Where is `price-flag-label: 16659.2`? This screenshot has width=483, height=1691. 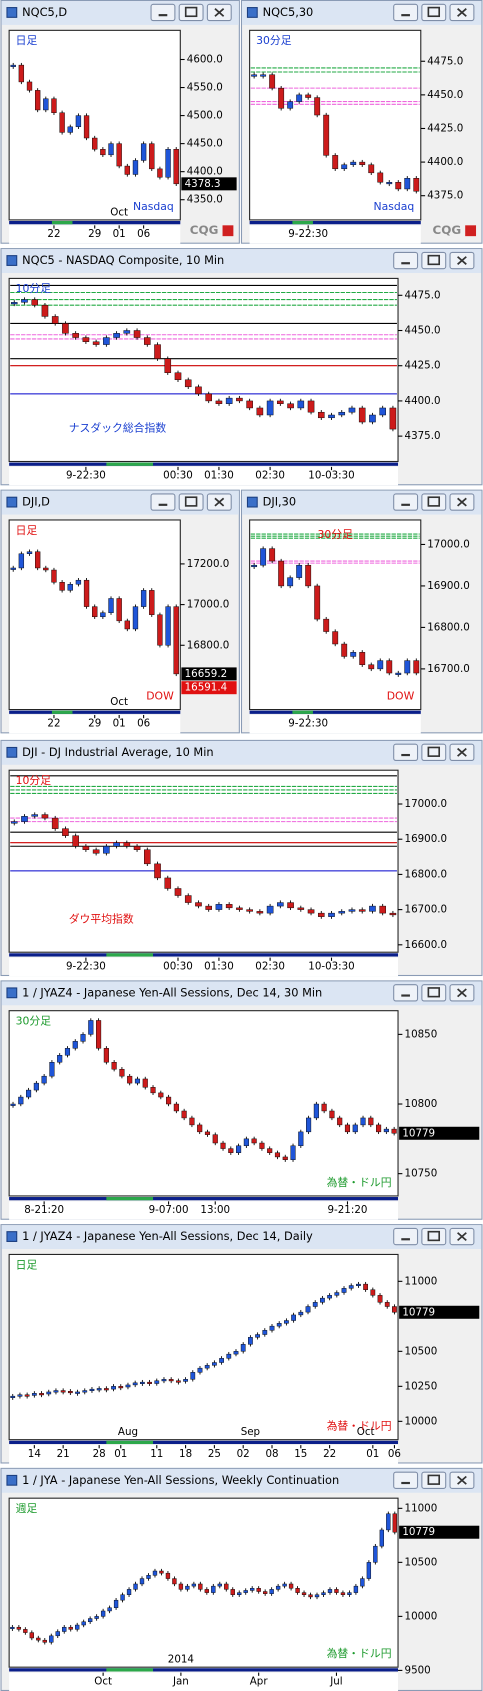 price-flag-label: 16659.2 is located at coordinates (206, 674).